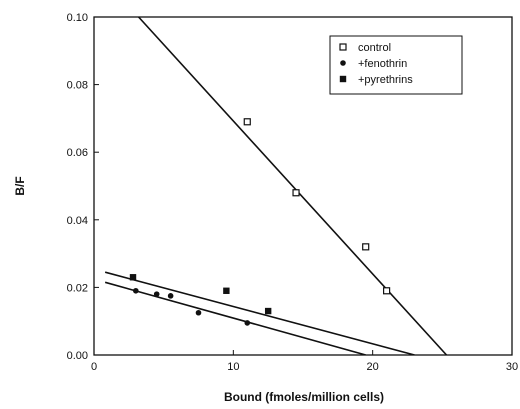 The image size is (520, 409). I want to click on x-axis-ticks: 0 10 20 30, so click(304, 361).